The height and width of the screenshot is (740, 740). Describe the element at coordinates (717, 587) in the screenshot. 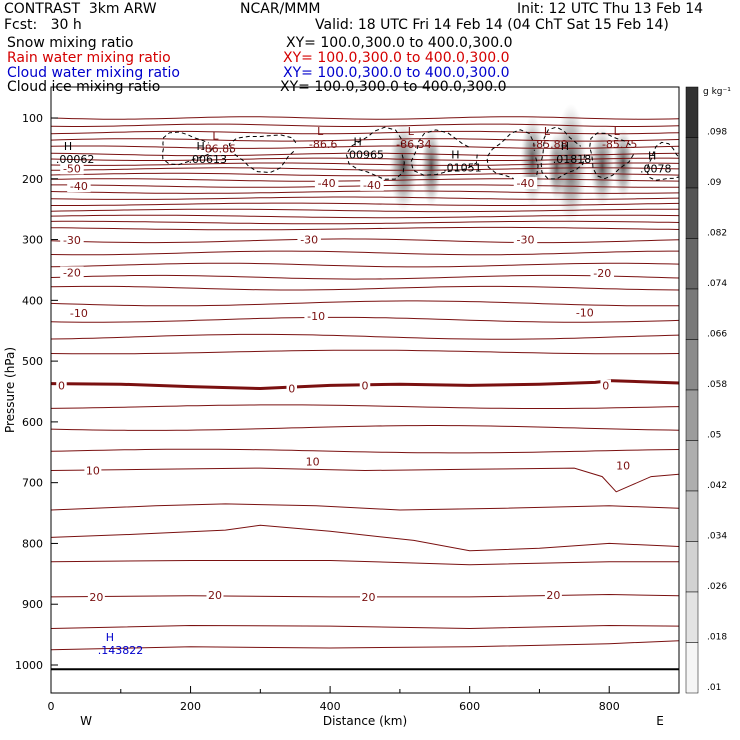

I see `colorbar-tick-label: .026` at that location.